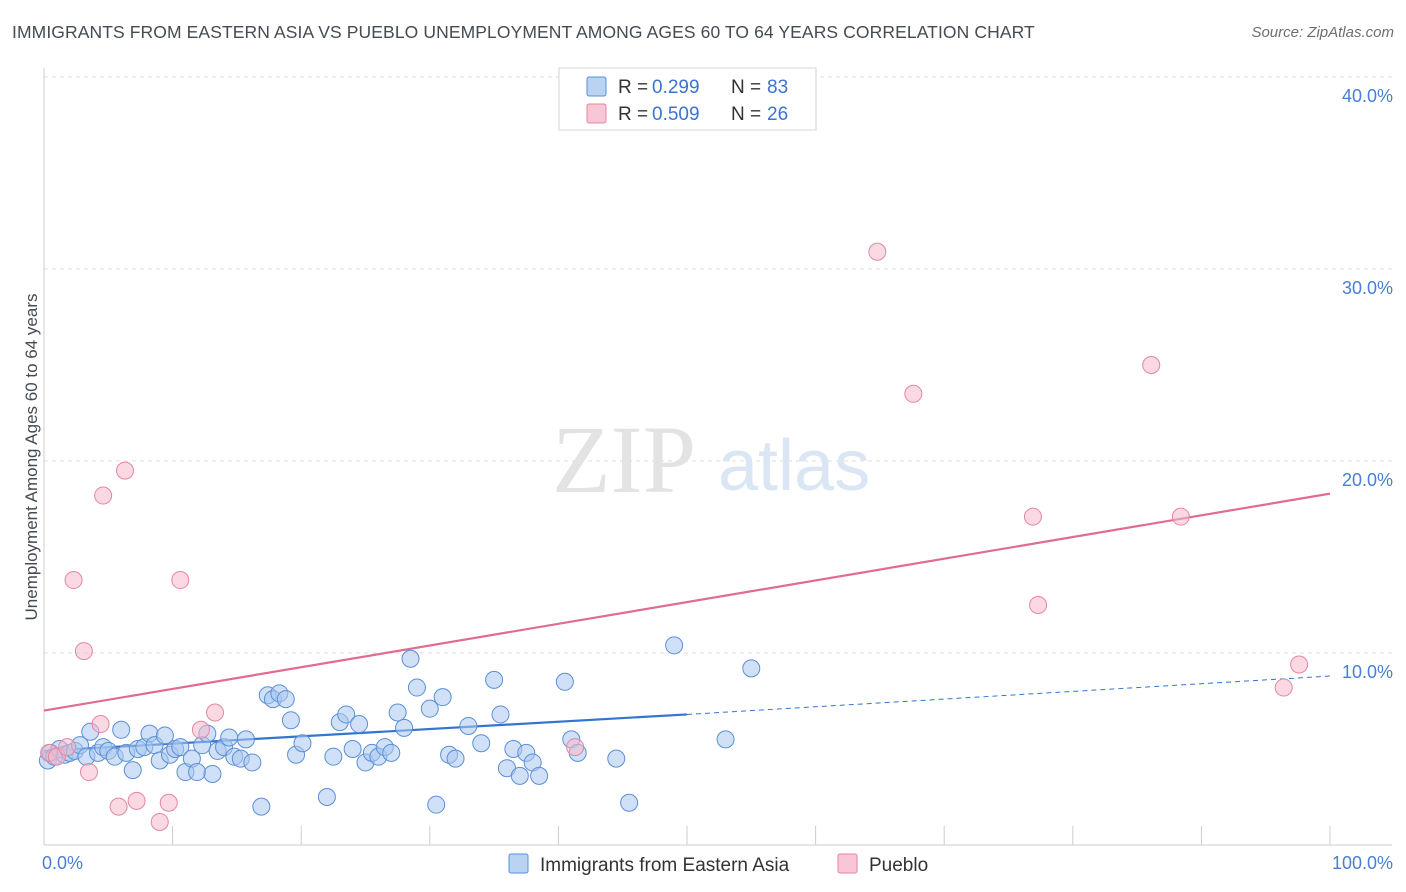 This screenshot has width=1406, height=892. What do you see at coordinates (62, 863) in the screenshot?
I see `x-tick-label-start: 0.0%` at bounding box center [62, 863].